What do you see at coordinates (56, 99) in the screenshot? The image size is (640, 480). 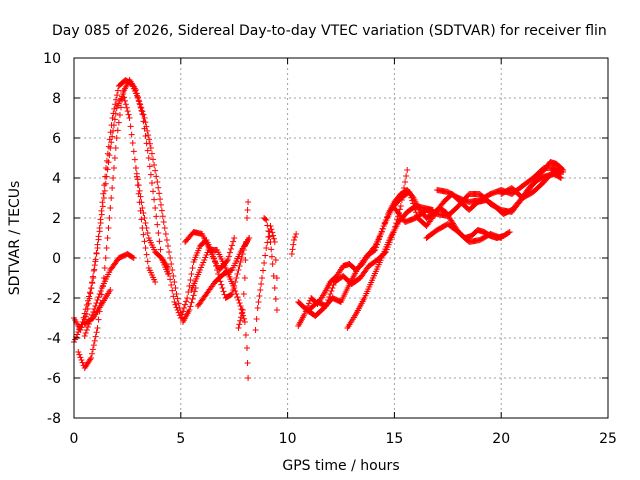 I see `y-tick-label: 8` at bounding box center [56, 99].